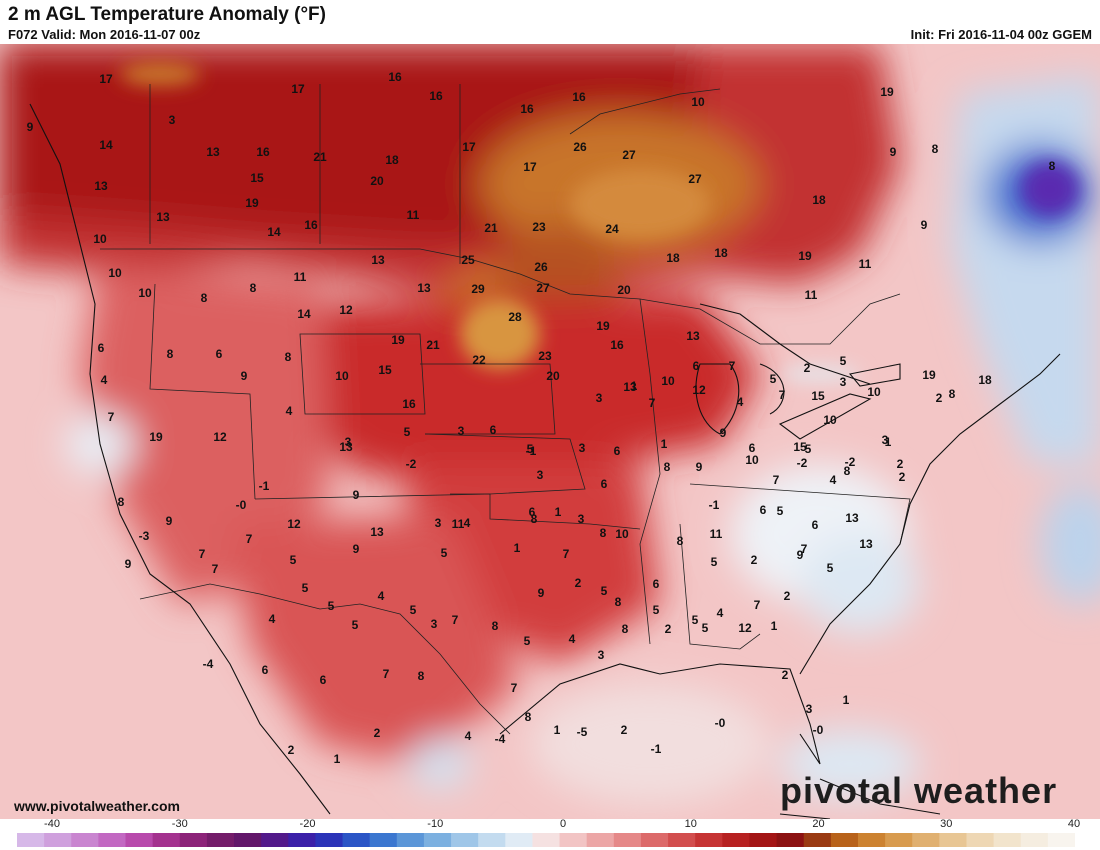 Image resolution: width=1100 pixels, height=850 pixels. What do you see at coordinates (500, 739) in the screenshot?
I see `anomaly-value-label: -4` at bounding box center [500, 739].